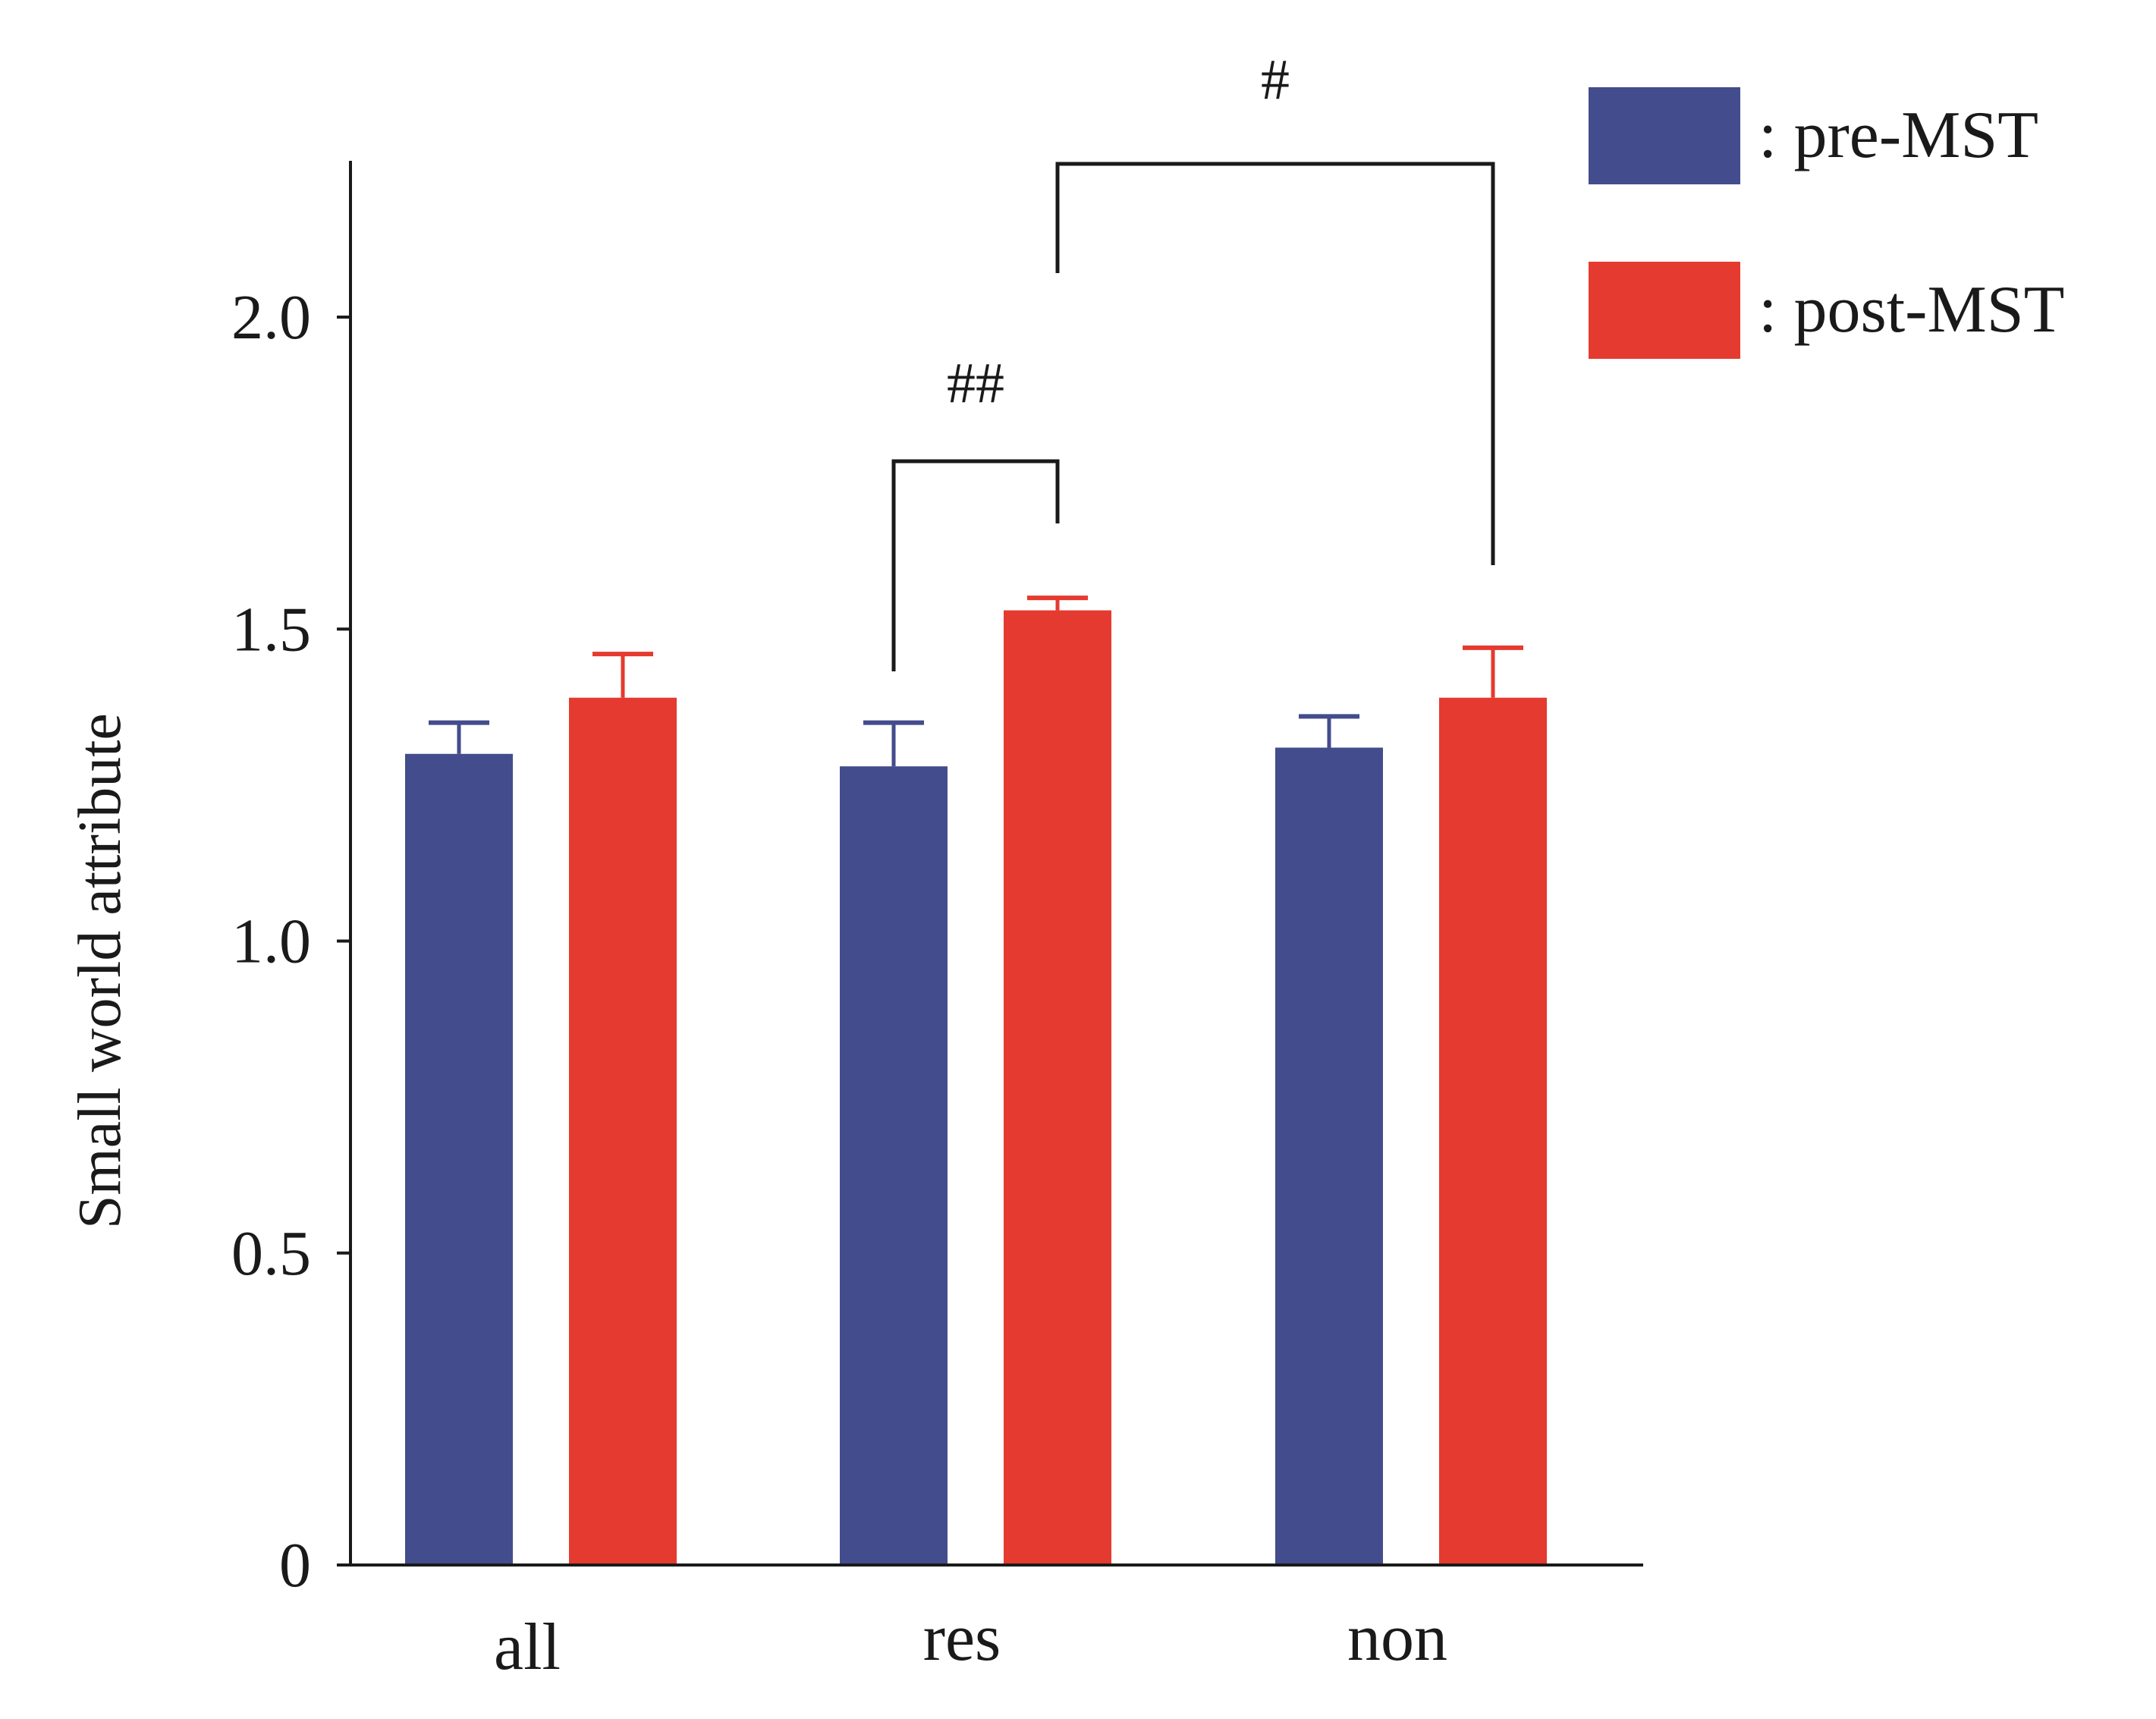 This screenshot has width=2156, height=1719. What do you see at coordinates (1911, 310) in the screenshot?
I see `legend-label: : post-MST` at bounding box center [1911, 310].